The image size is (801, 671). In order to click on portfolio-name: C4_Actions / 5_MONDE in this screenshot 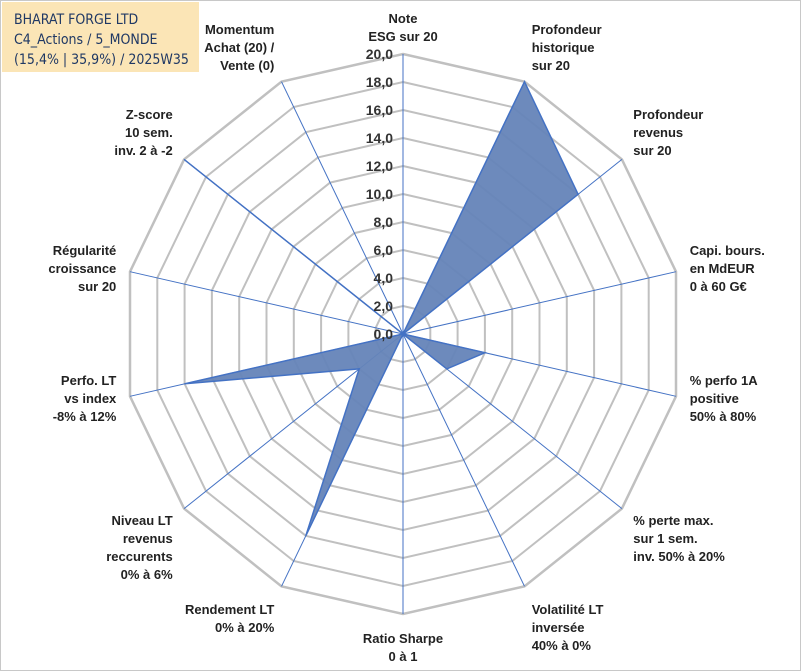, I will do `click(86, 40)`.